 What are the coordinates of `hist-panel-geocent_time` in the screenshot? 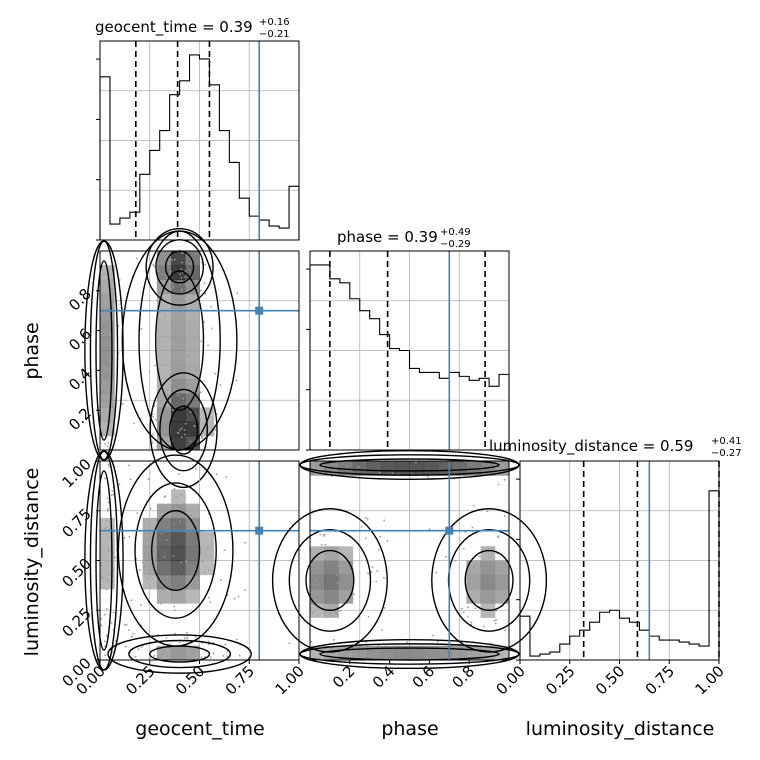 It's located at (198, 140).